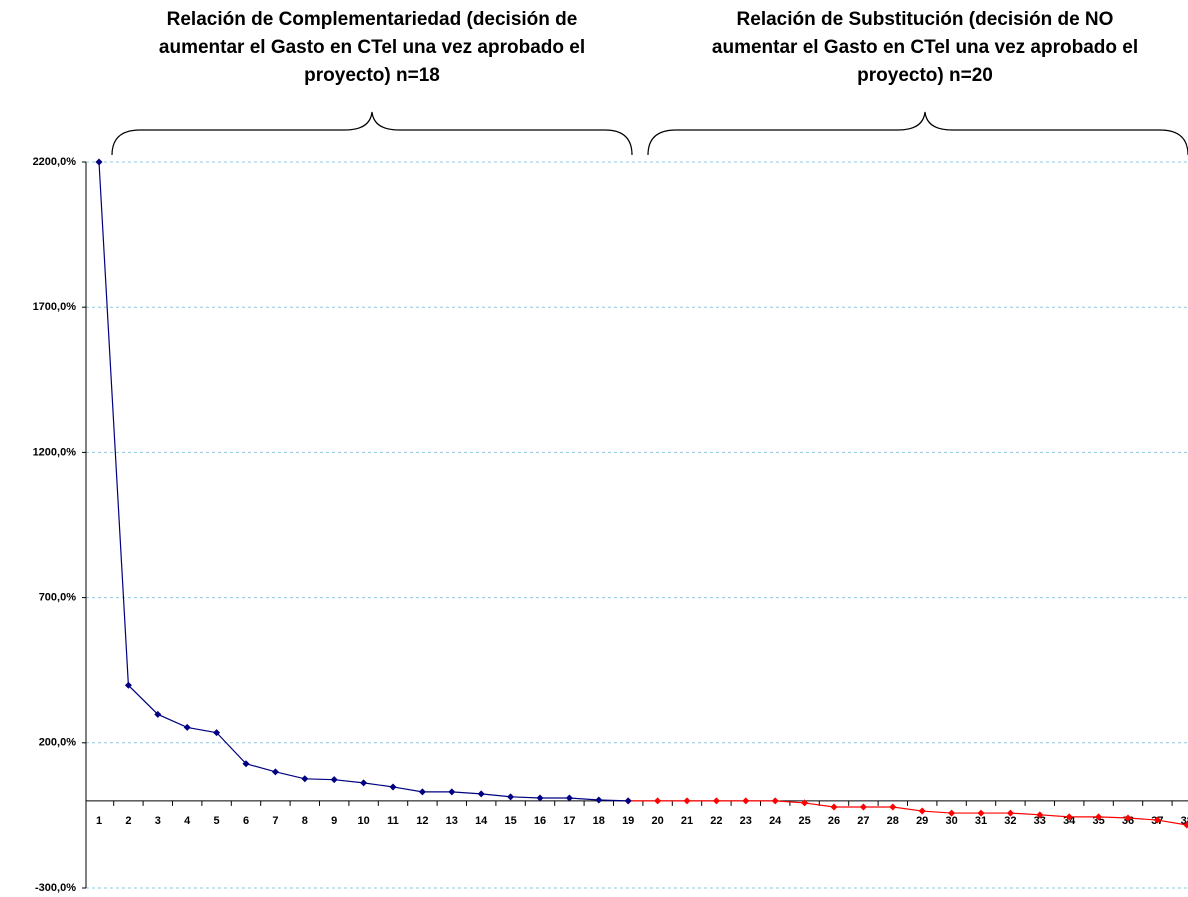 The height and width of the screenshot is (897, 1188). I want to click on y-tick-label: -300,0%, so click(55, 888).